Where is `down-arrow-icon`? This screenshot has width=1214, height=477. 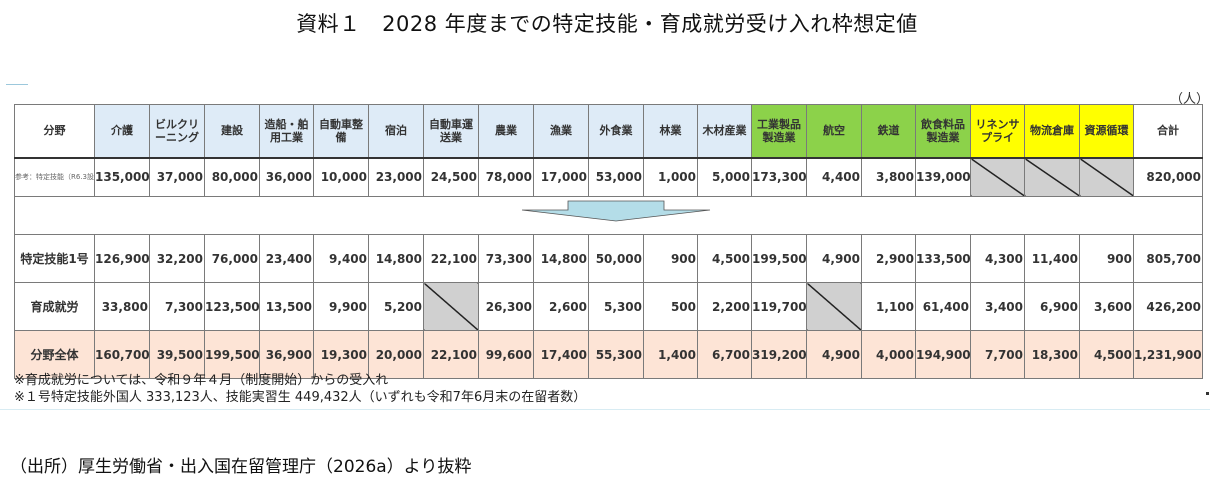
down-arrow-icon is located at coordinates (616, 211).